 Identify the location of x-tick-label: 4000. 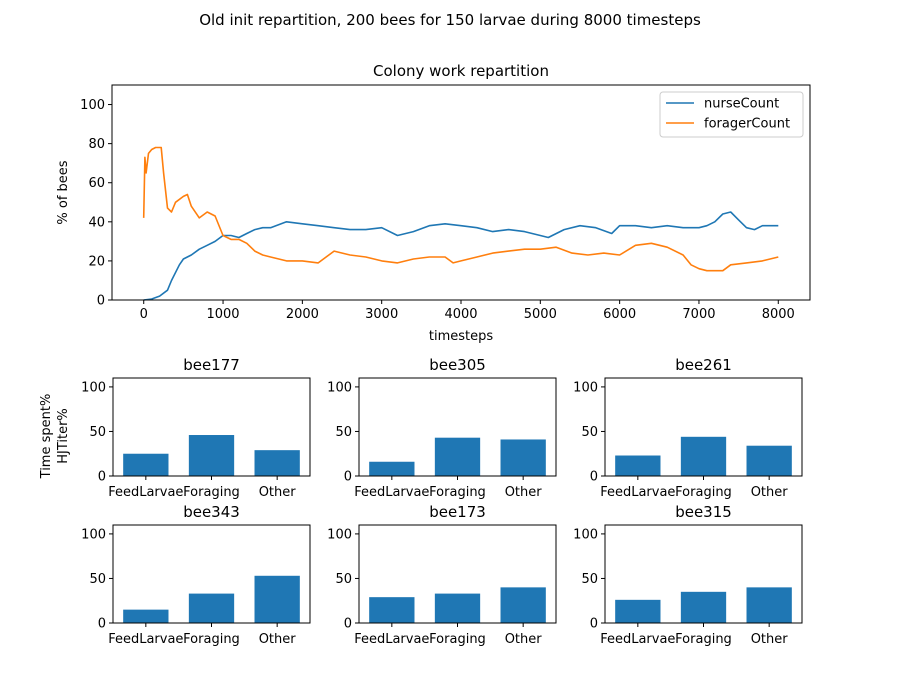
(460, 314).